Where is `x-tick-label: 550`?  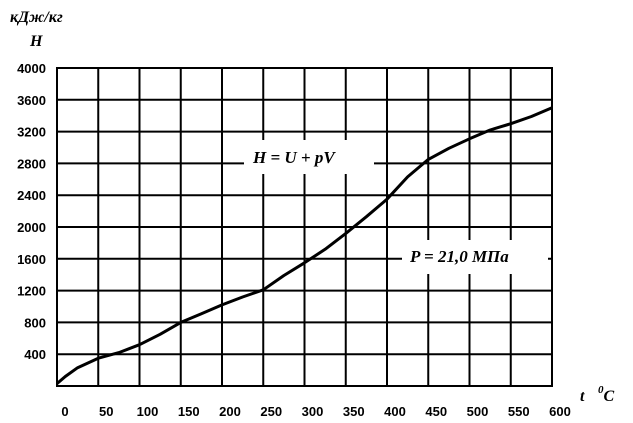 x-tick-label: 550 is located at coordinates (519, 411).